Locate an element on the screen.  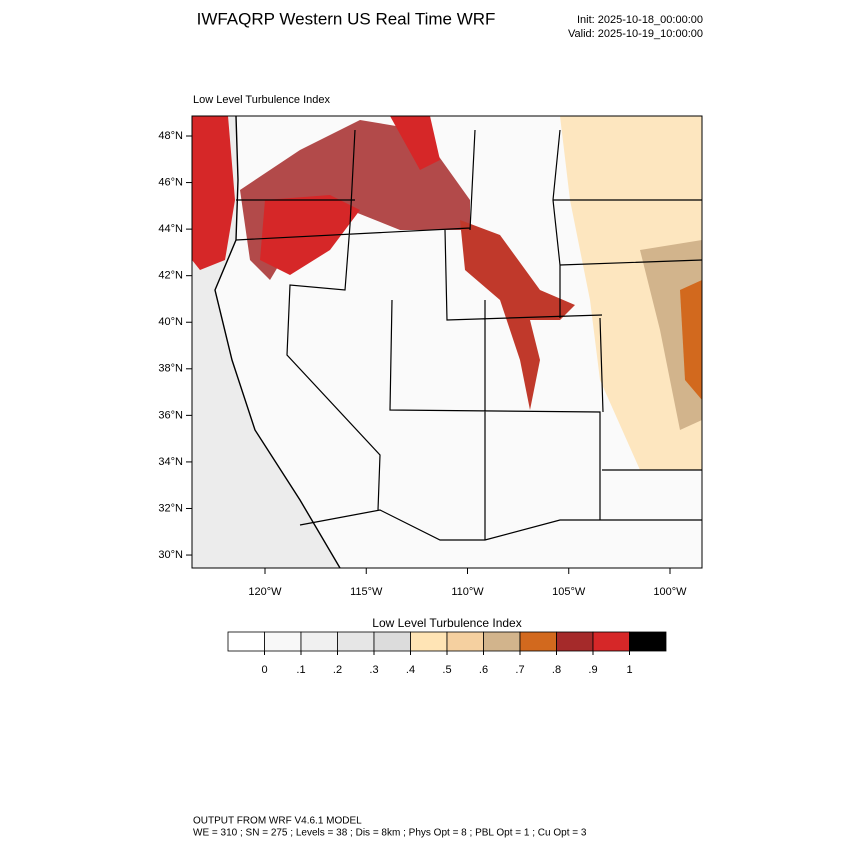
lat-tick-label: 34°N is located at coordinates (170, 462).